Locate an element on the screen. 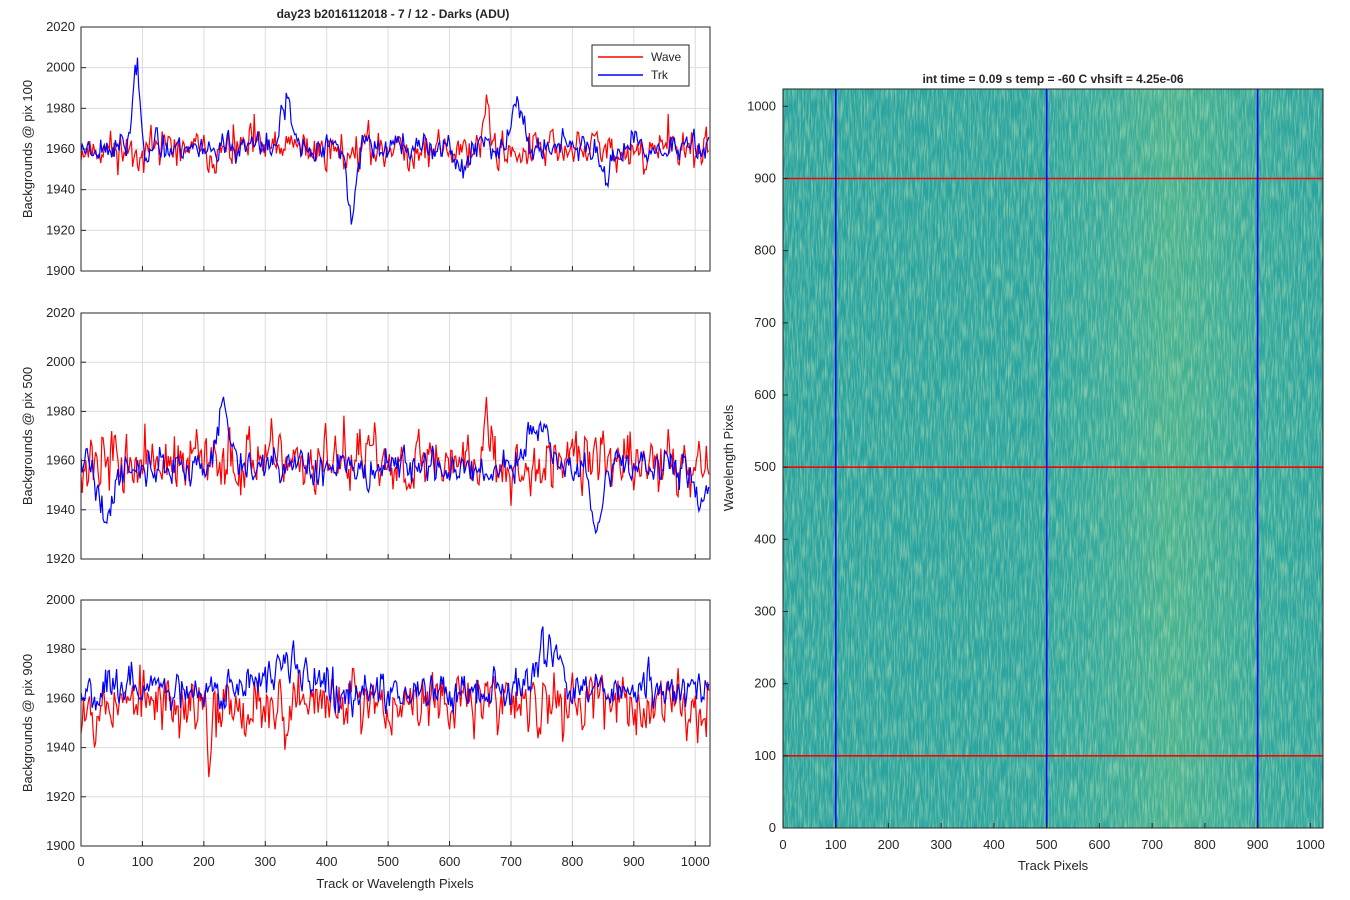 The image size is (1350, 900). y-axis-label: Backgrounds @ pix 500 is located at coordinates (27, 436).